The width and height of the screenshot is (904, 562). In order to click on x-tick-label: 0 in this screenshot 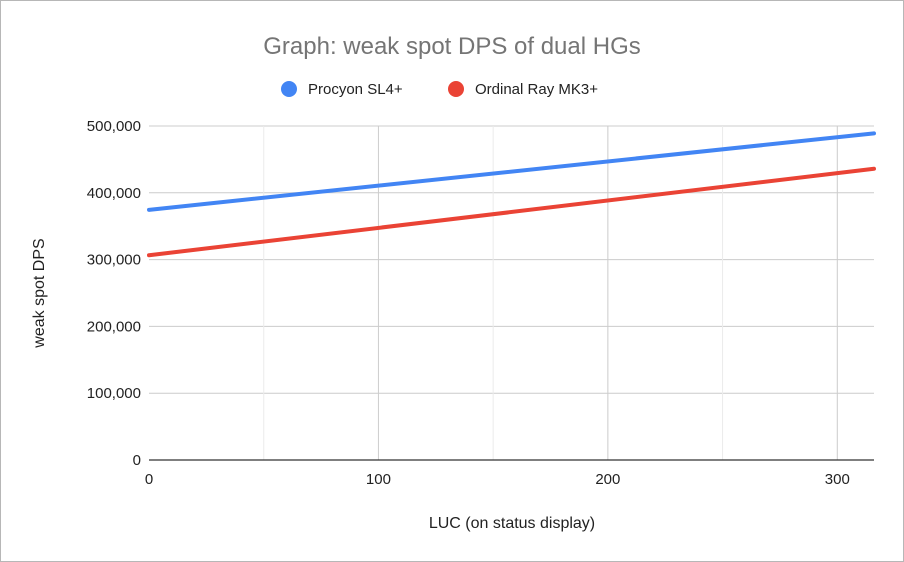, I will do `click(149, 479)`.